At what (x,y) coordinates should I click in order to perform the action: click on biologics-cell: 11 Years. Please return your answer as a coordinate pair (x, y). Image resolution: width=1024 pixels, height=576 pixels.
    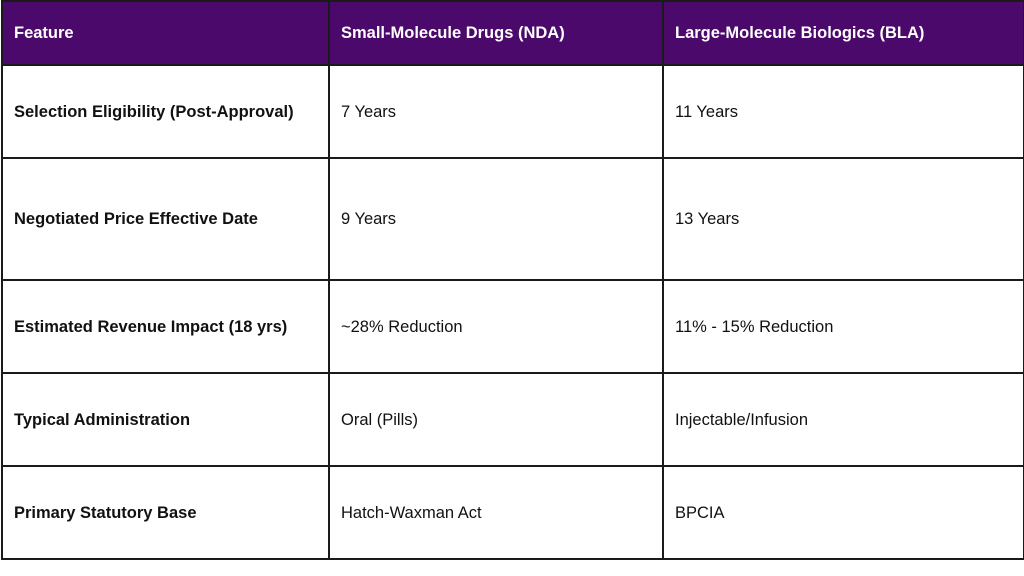
    Looking at the image, I should click on (843, 111).